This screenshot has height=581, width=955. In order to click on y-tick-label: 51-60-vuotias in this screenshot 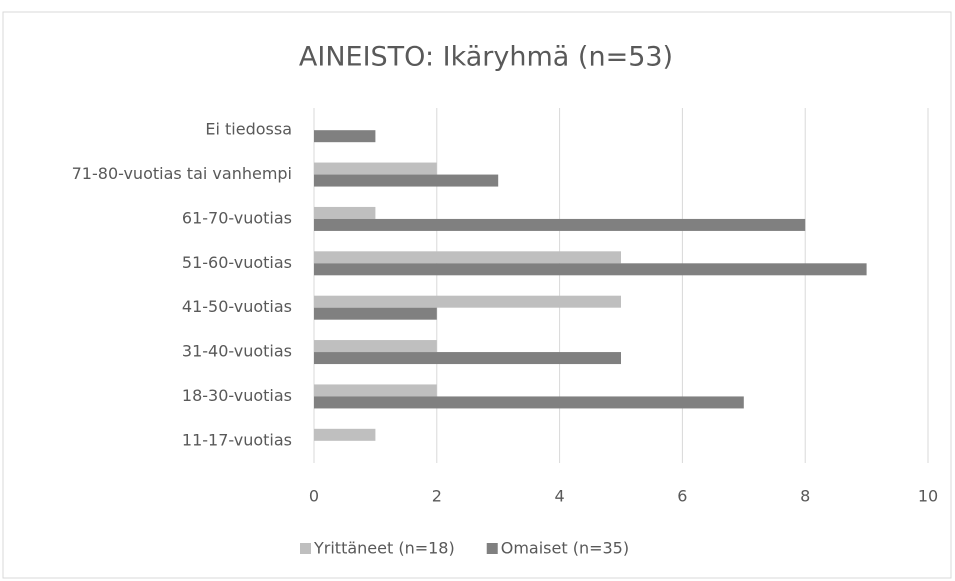, I will do `click(237, 262)`.